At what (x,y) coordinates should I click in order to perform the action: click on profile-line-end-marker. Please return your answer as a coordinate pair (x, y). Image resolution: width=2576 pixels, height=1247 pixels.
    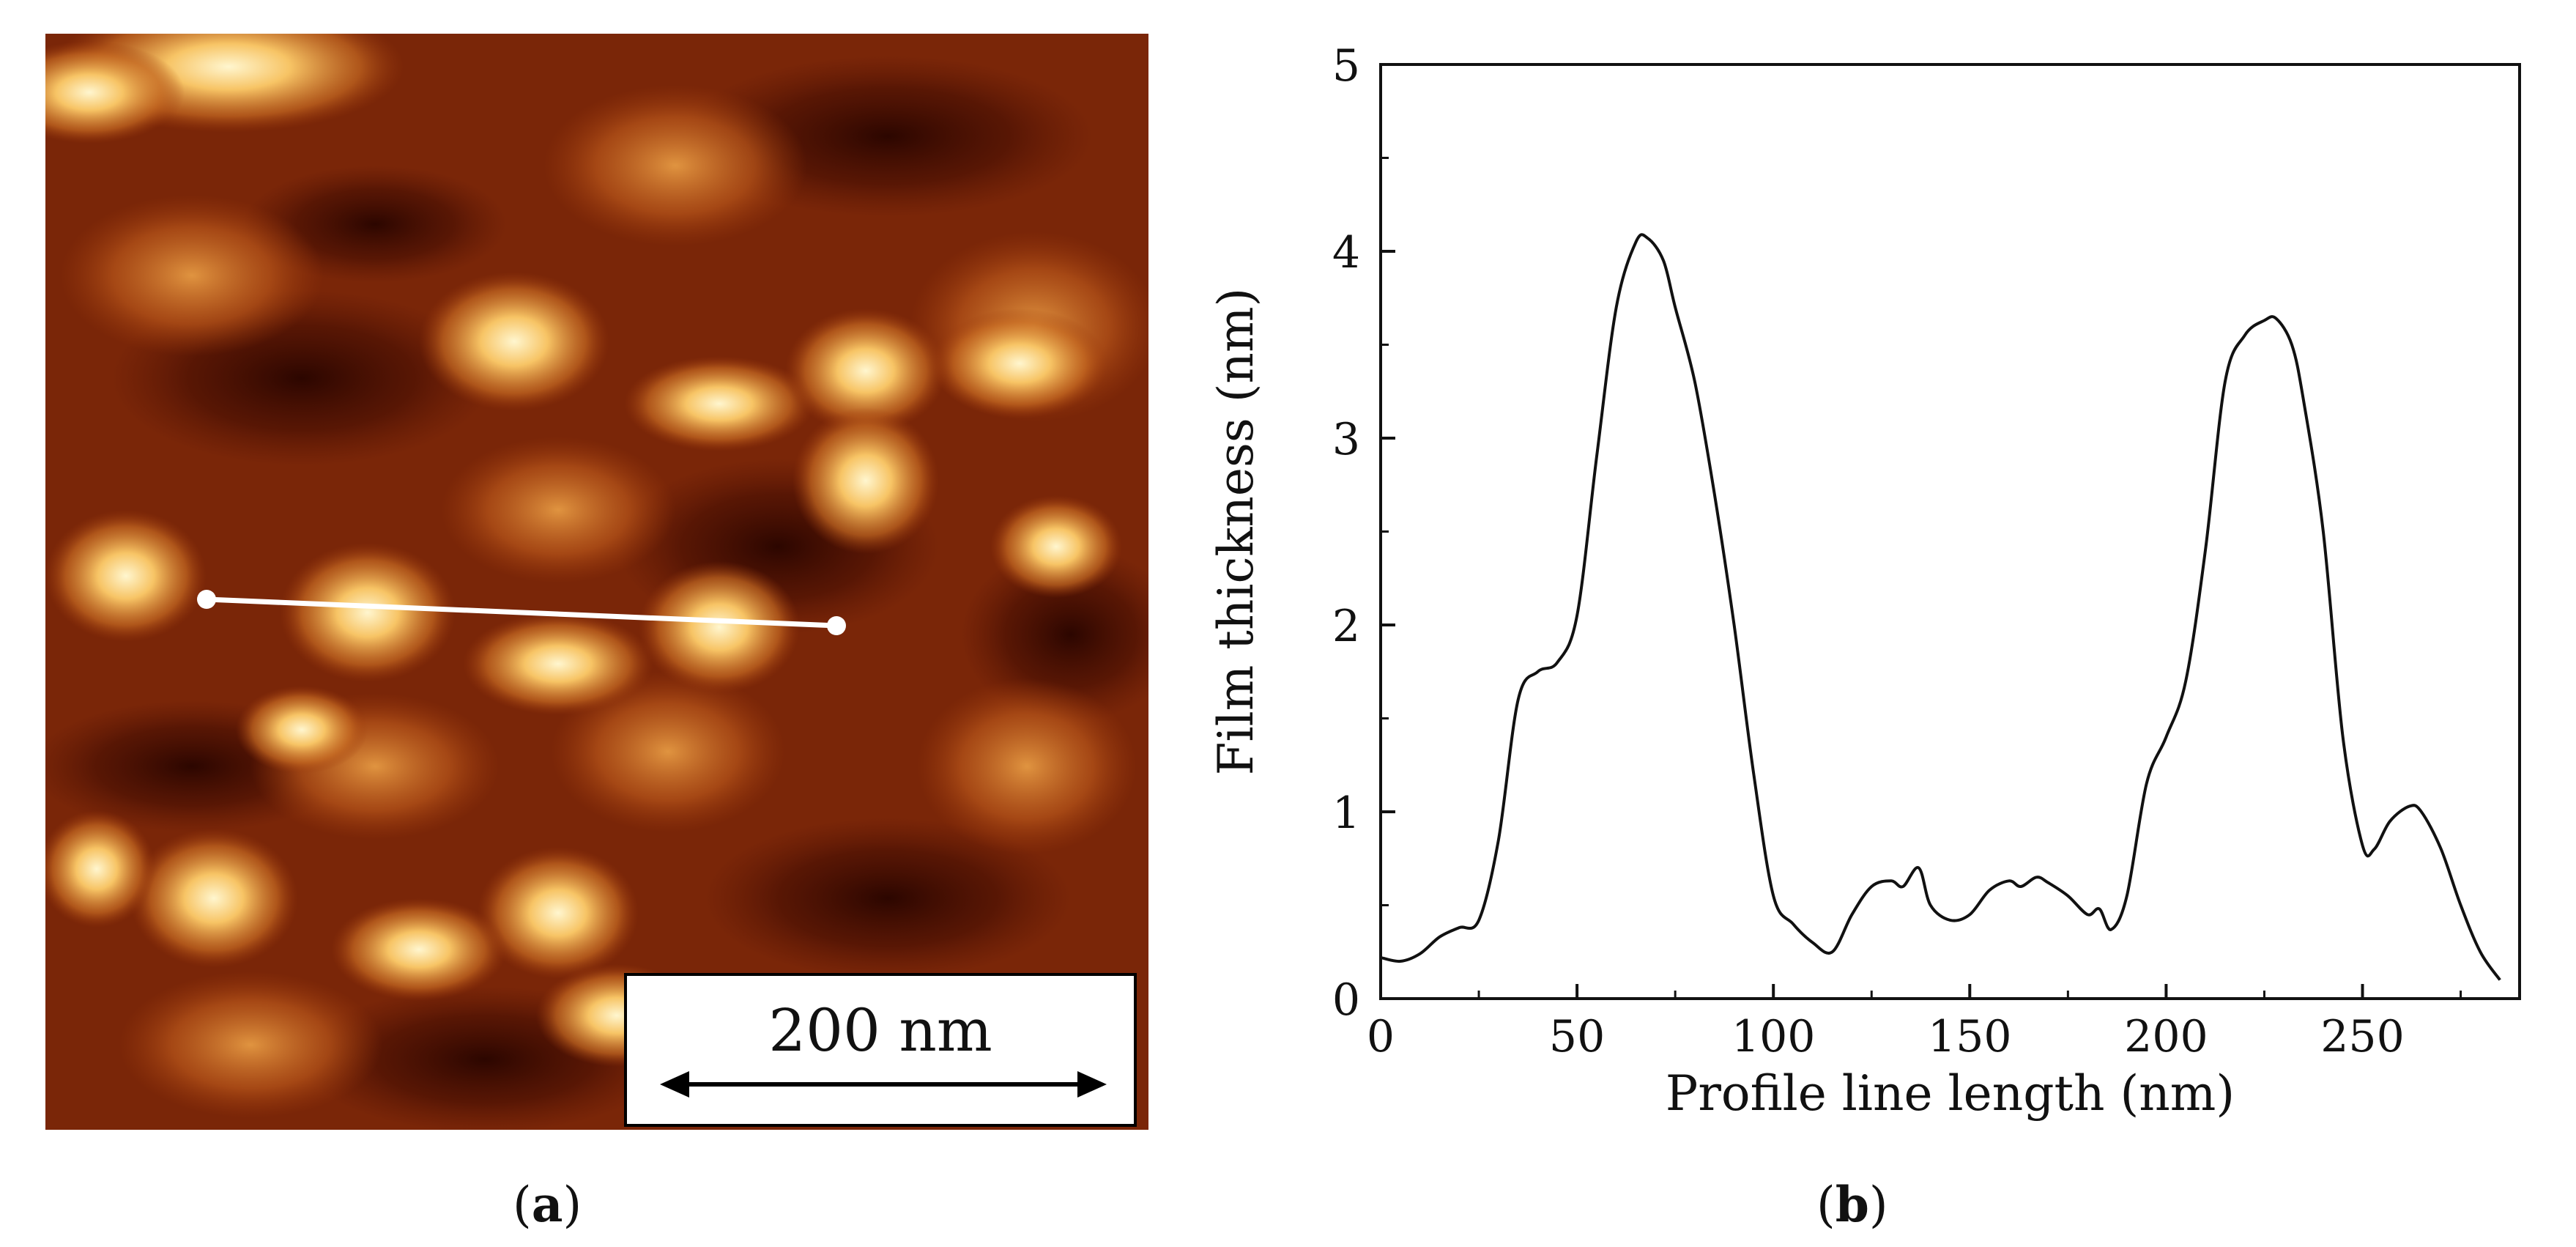
    Looking at the image, I should click on (836, 625).